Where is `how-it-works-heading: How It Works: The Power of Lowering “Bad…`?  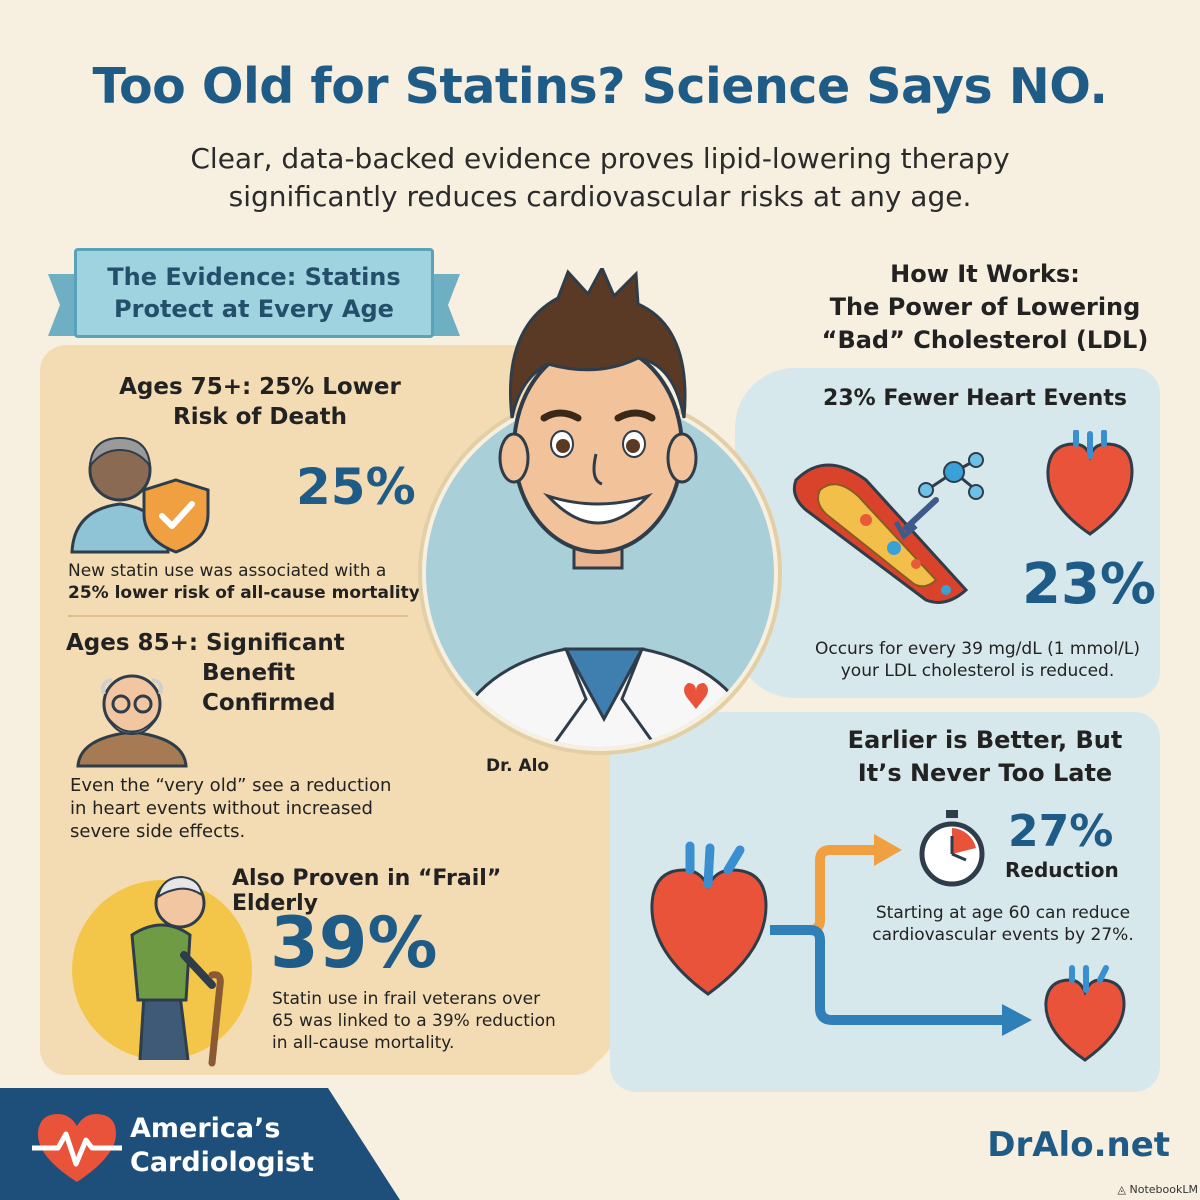 how-it-works-heading: How It Works: The Power of Lowering “Bad… is located at coordinates (985, 307).